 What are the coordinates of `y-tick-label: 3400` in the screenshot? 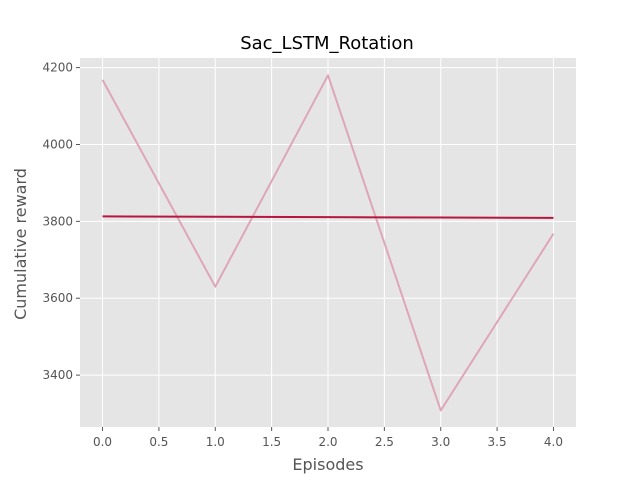 It's located at (57, 375).